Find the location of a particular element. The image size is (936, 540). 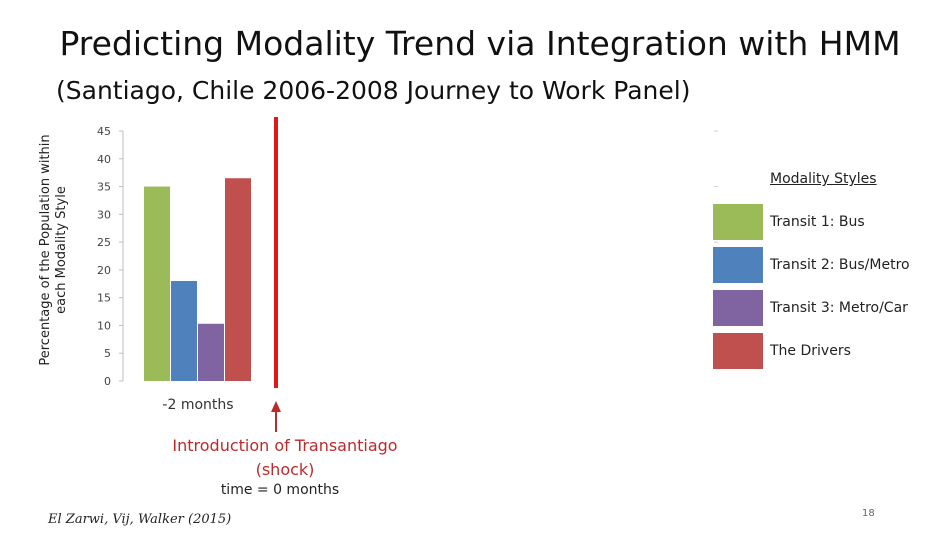

y-tick-label: 35 is located at coordinates (104, 187).